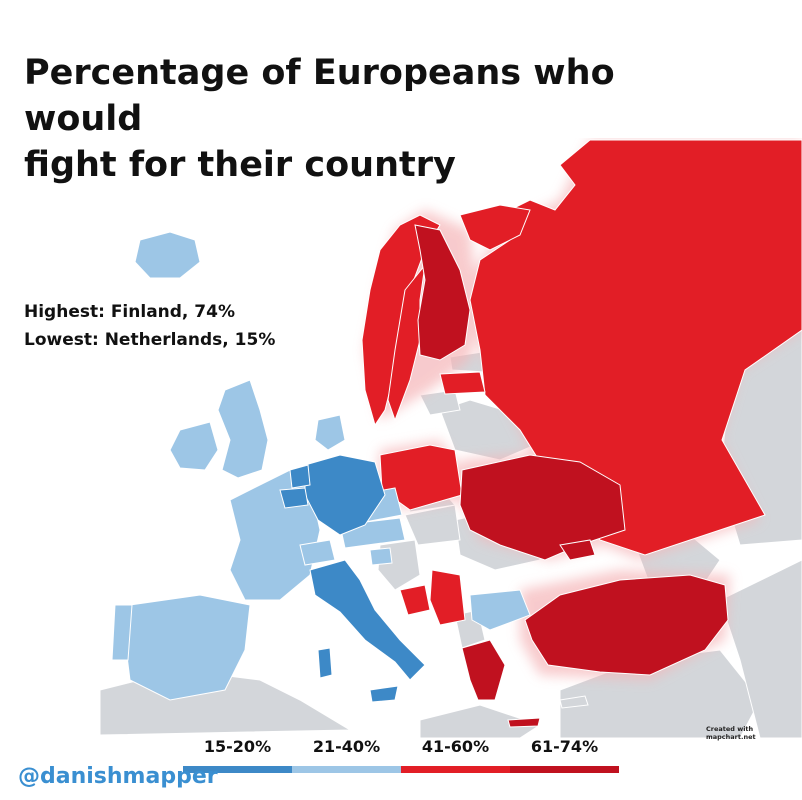 This screenshot has height=800, width=802. Describe the element at coordinates (237, 746) in the screenshot. I see `legend-label-1: 15-20%` at that location.